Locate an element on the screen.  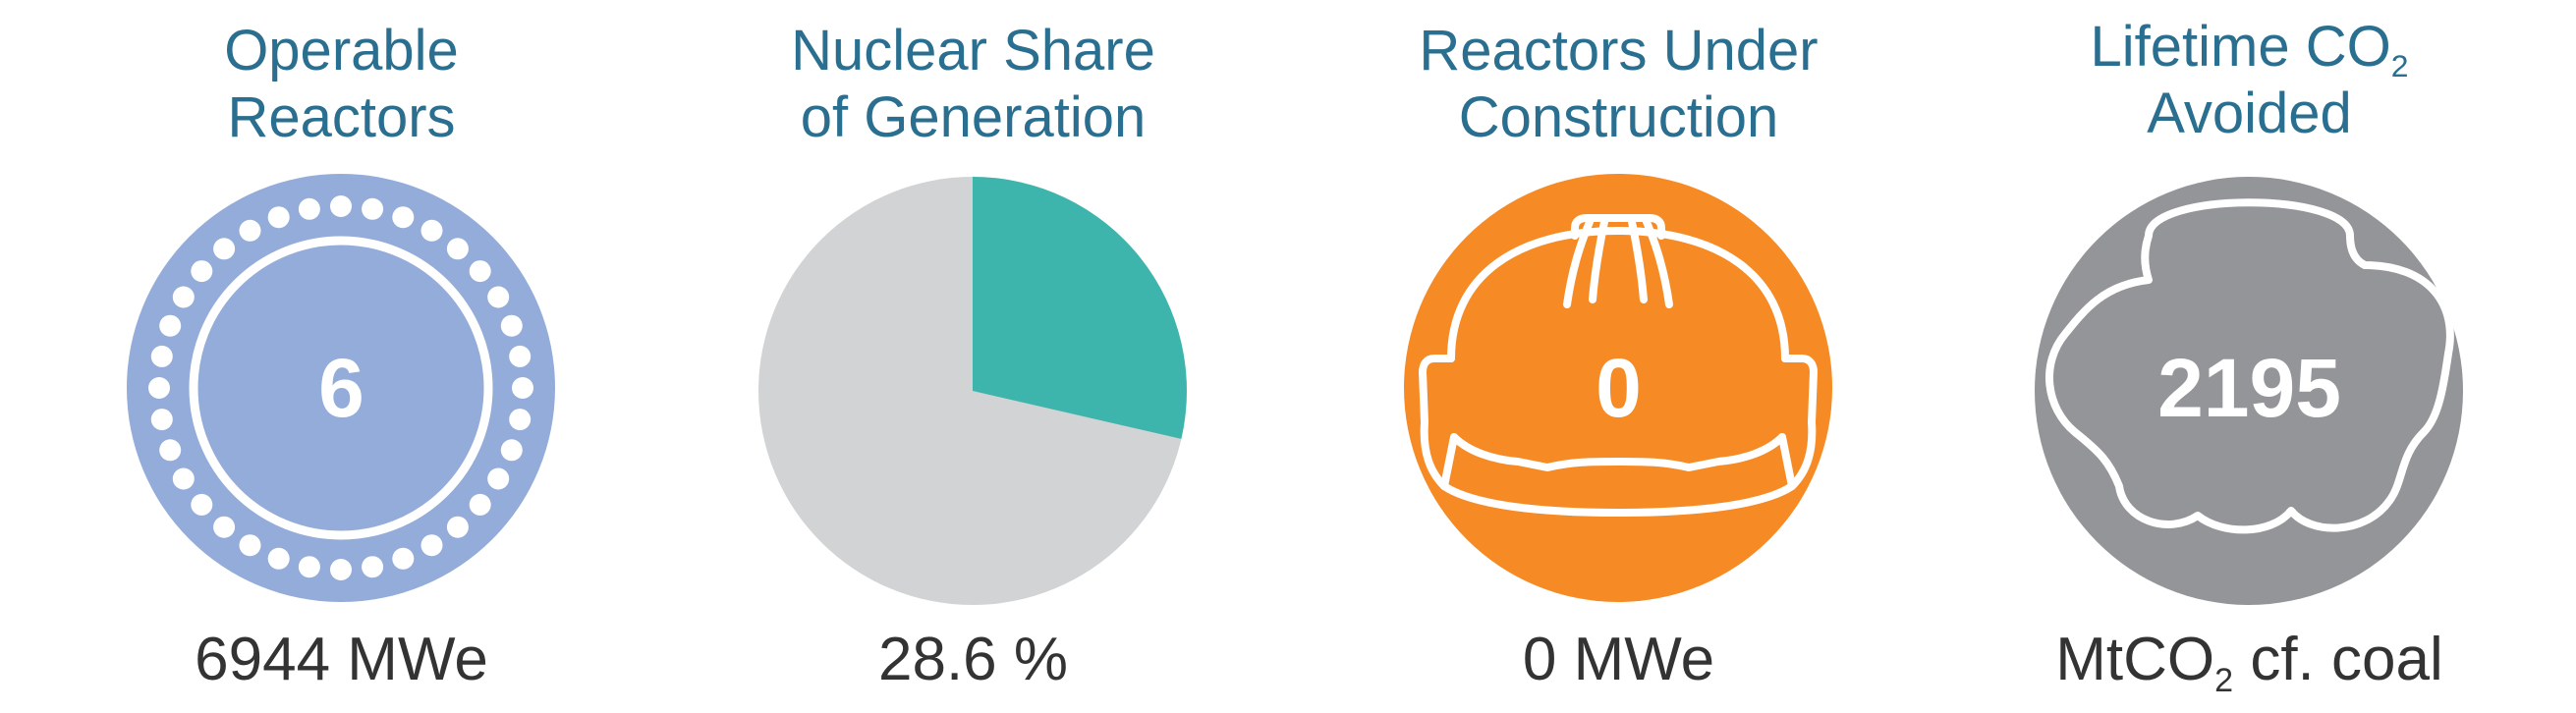
operable-reactors-capacity: 6944 MWe is located at coordinates (341, 659).